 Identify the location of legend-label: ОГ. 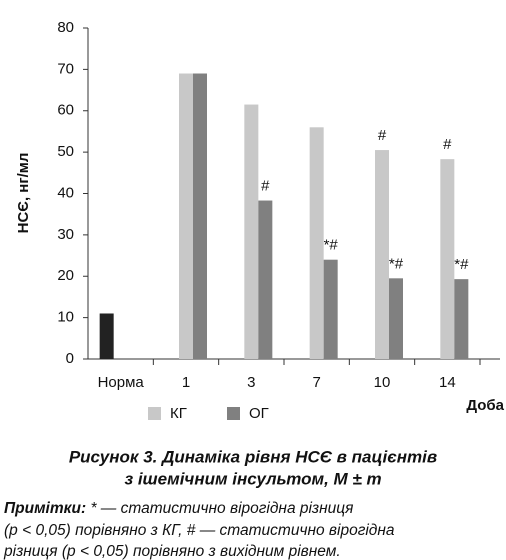
(259, 413).